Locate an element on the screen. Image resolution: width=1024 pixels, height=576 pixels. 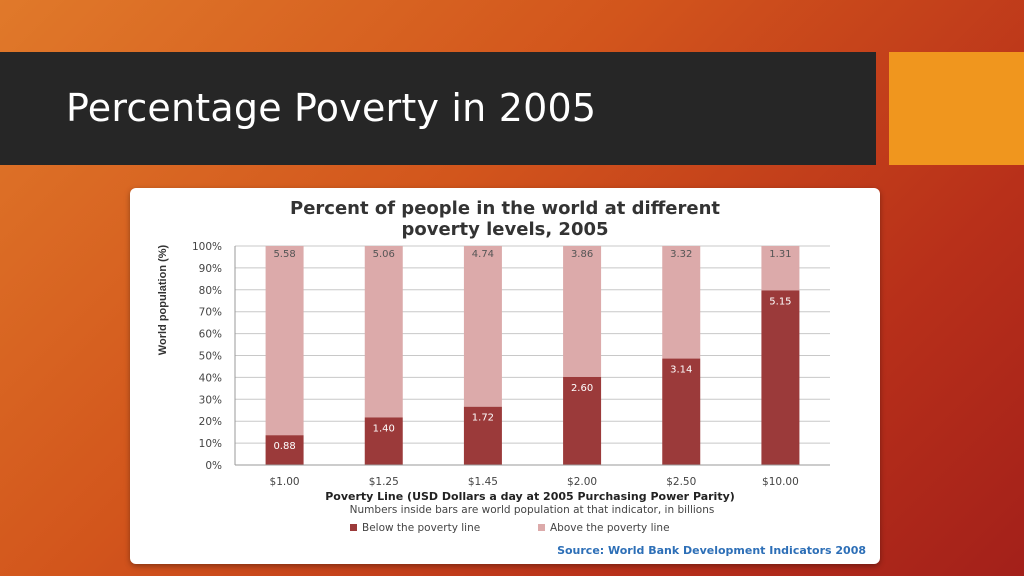
x-tick-label: $1.45 is located at coordinates (483, 482).